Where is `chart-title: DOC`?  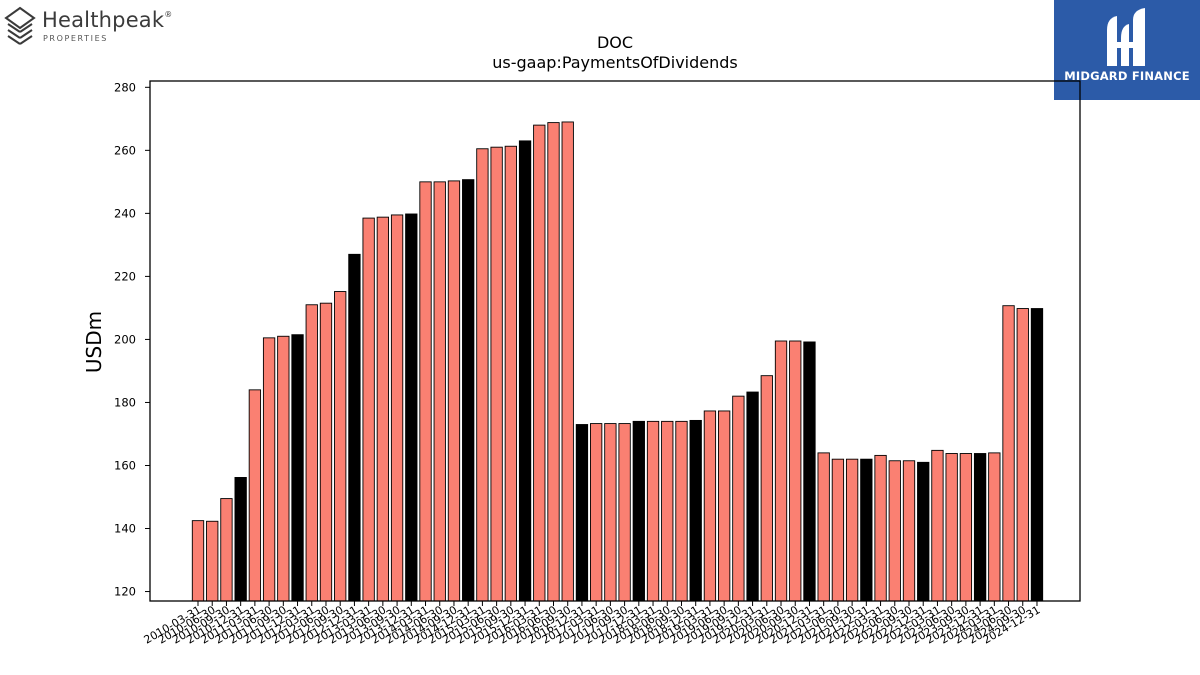 chart-title: DOC is located at coordinates (615, 42).